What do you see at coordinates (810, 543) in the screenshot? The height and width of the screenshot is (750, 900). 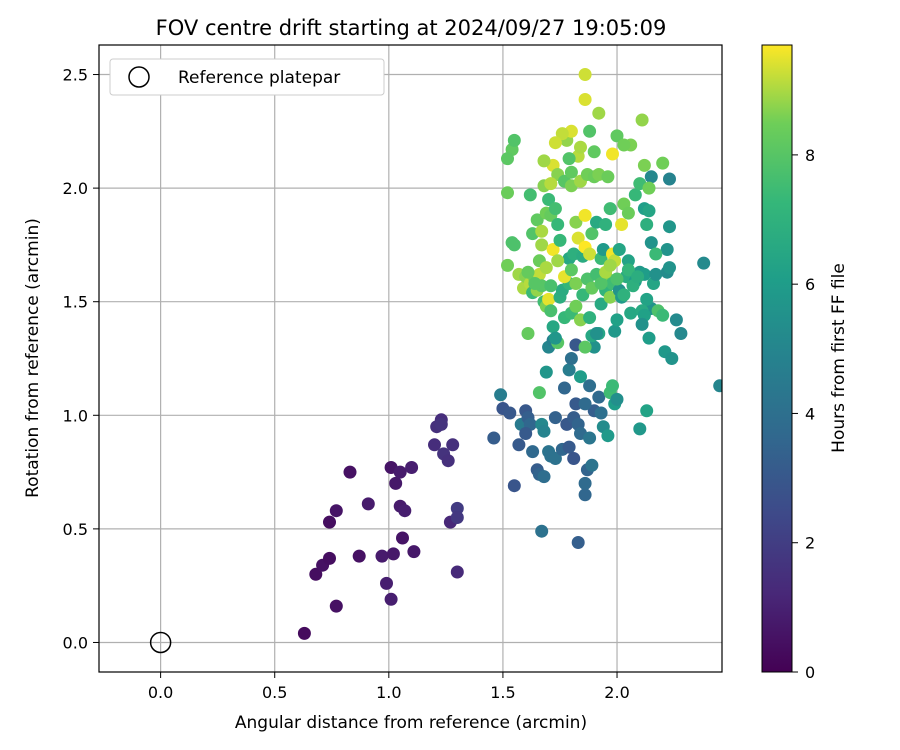 I see `colorbar-tick-label: 2` at bounding box center [810, 543].